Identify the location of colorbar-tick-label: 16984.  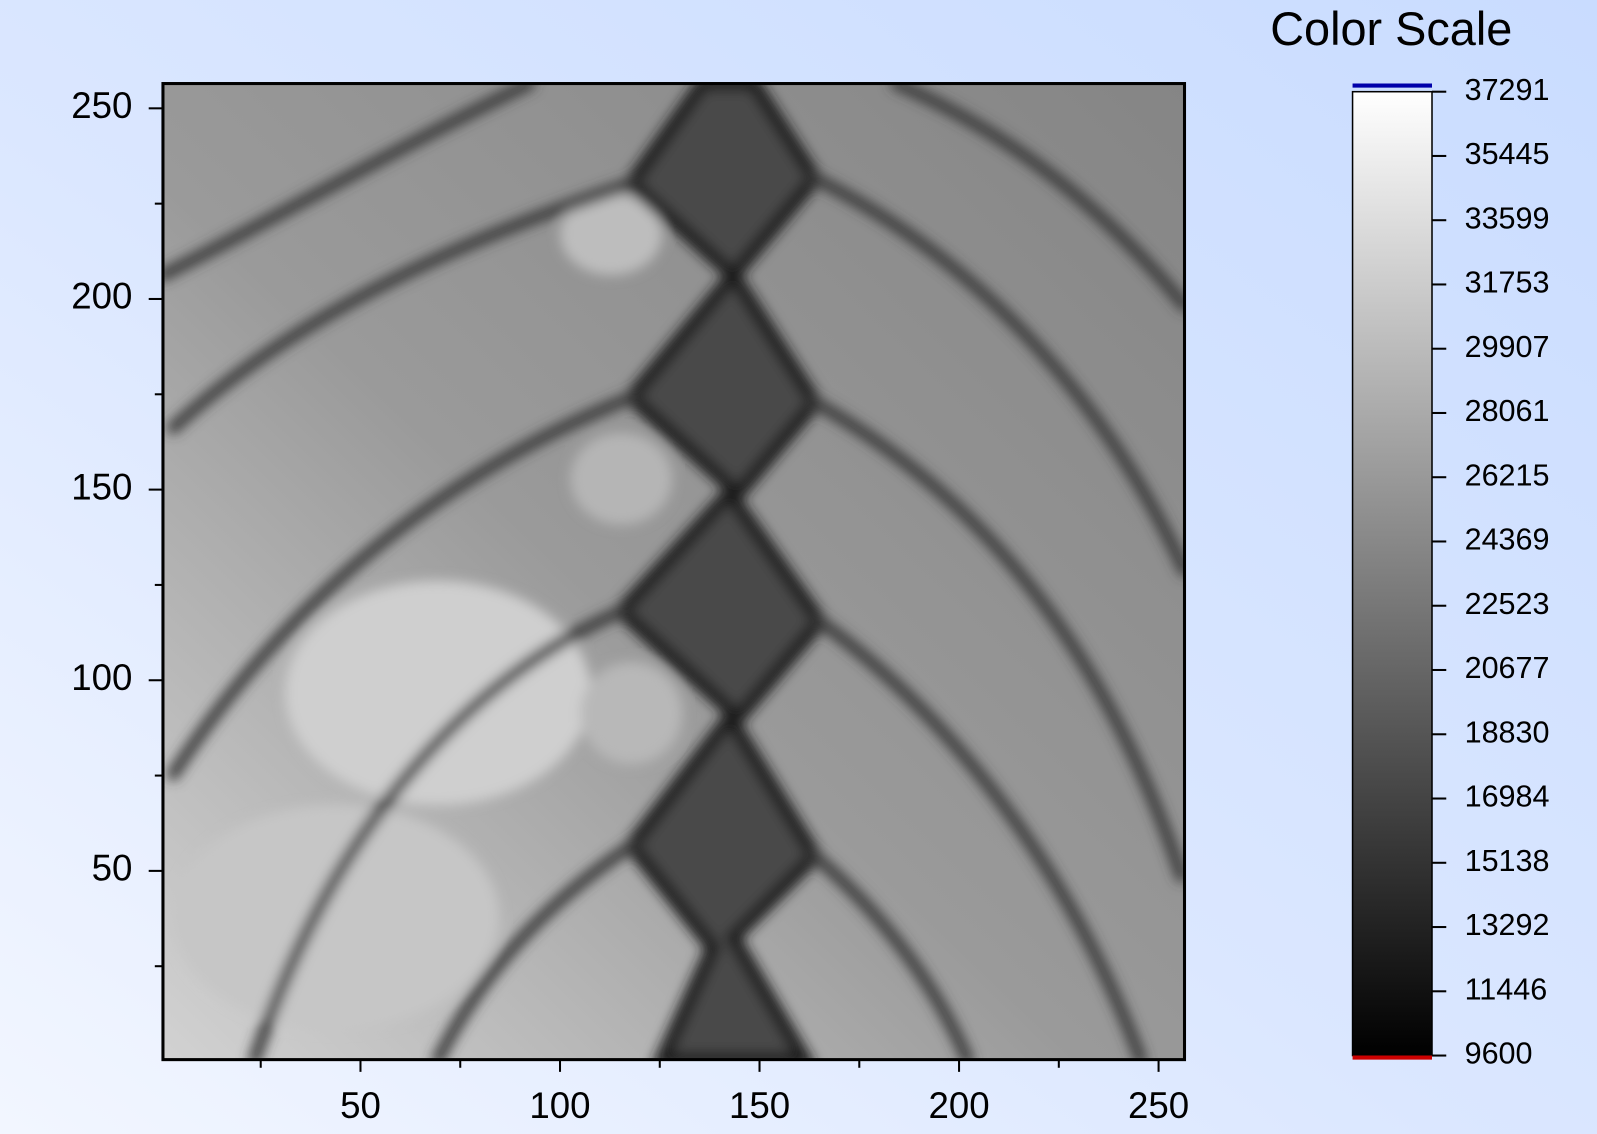
(1507, 797).